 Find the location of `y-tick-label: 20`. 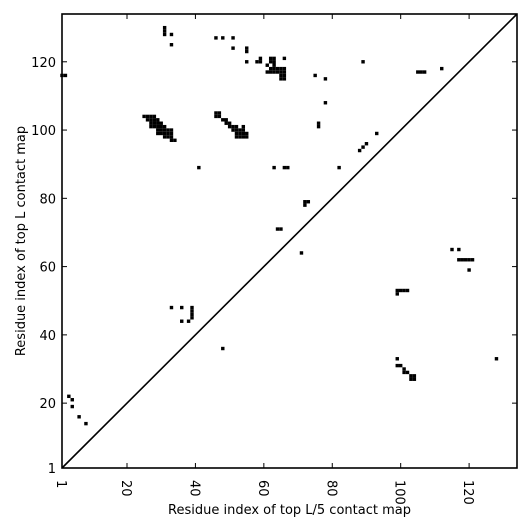

y-tick-label: 20 is located at coordinates (47, 404).